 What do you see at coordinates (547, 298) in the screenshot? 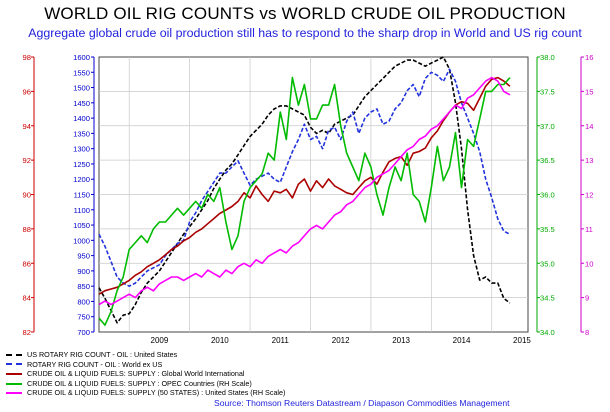
I see `y-tick-label: 34.5` at bounding box center [547, 298].